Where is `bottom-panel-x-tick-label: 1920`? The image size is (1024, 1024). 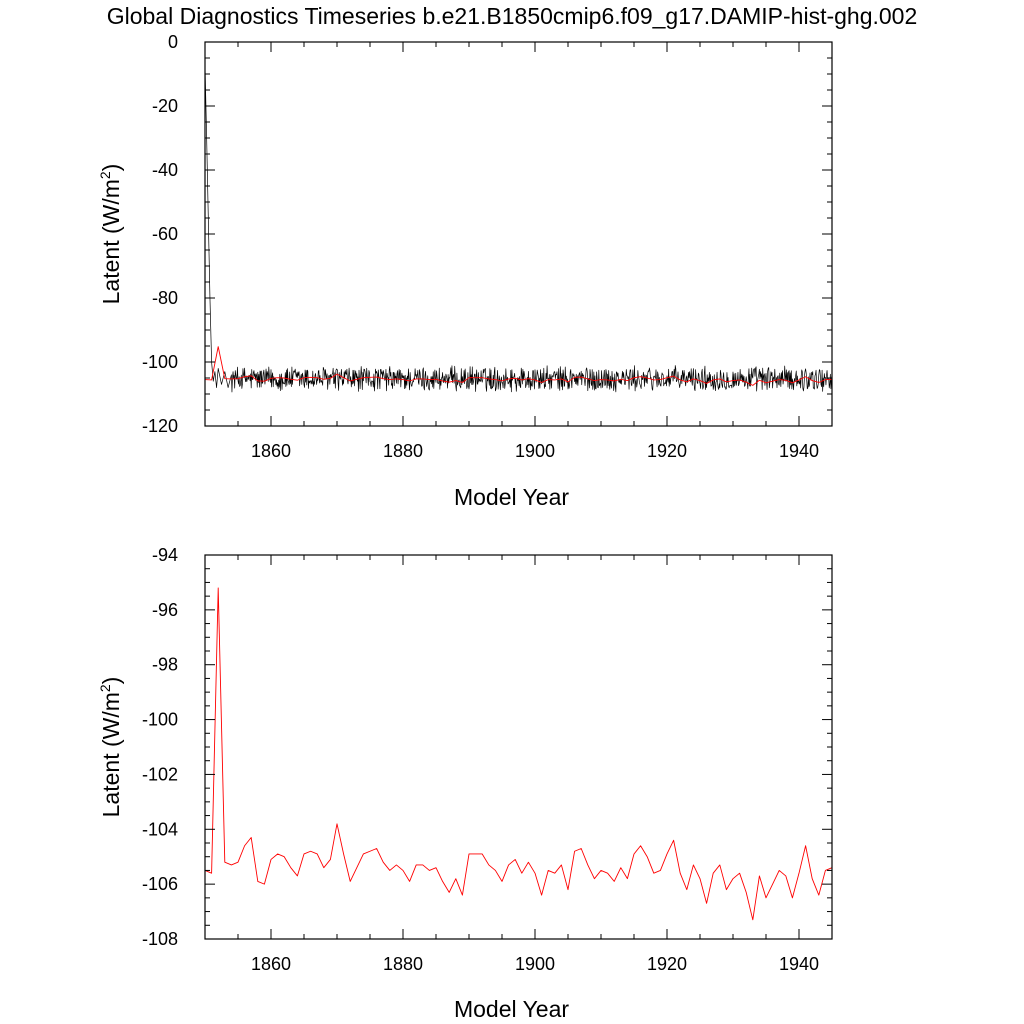
bottom-panel-x-tick-label: 1920 is located at coordinates (667, 964).